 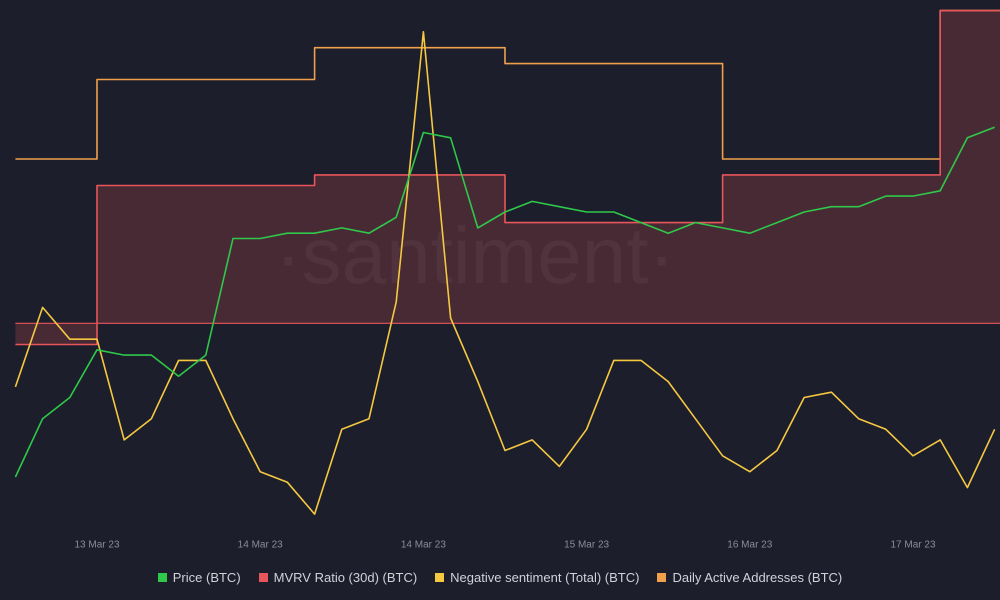 I want to click on legend-label: Negative sentiment (Total) (BTC), so click(x=545, y=577).